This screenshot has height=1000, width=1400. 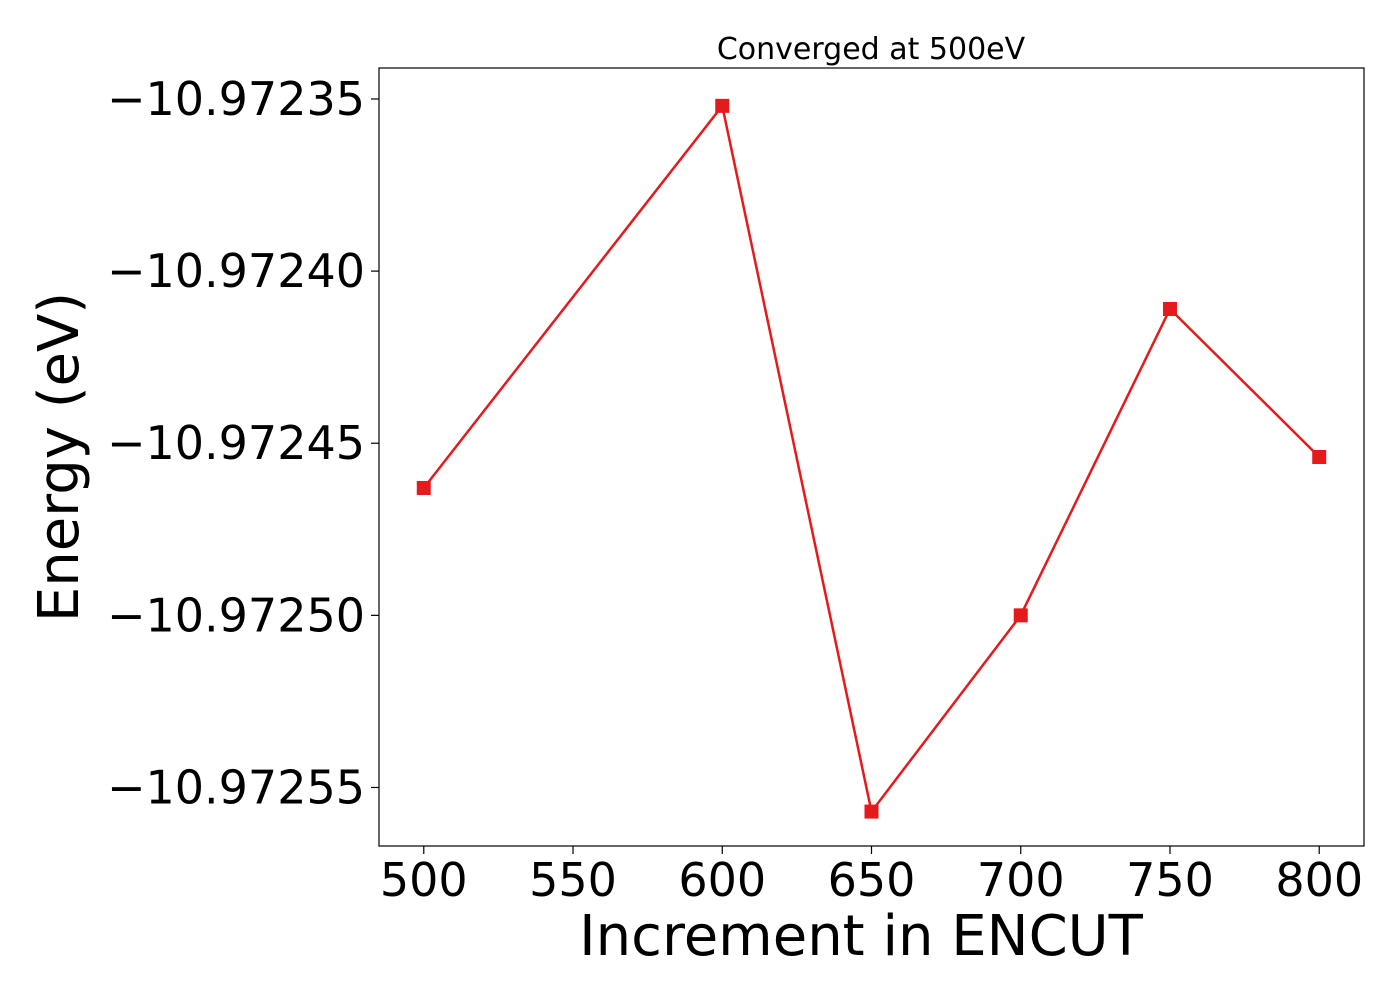 I want to click on chart-title: Converged at 500eV, so click(x=871, y=49).